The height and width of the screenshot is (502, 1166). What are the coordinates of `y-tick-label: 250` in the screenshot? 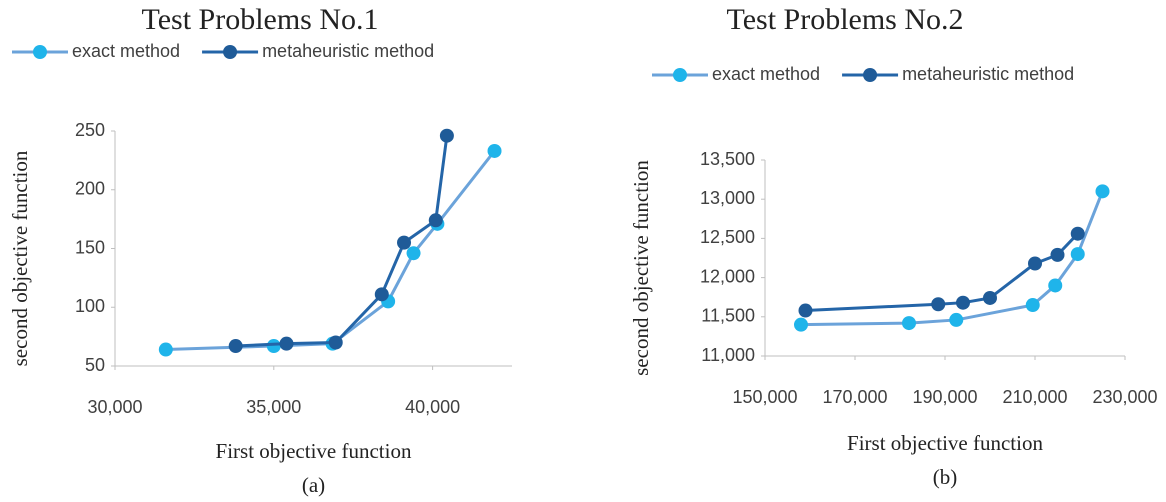 It's located at (90, 130).